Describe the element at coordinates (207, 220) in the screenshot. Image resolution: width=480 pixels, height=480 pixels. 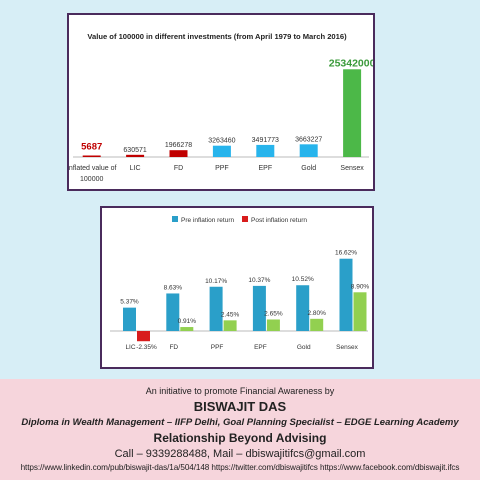
I see `chart2-legend-label: Pre inflation return` at that location.